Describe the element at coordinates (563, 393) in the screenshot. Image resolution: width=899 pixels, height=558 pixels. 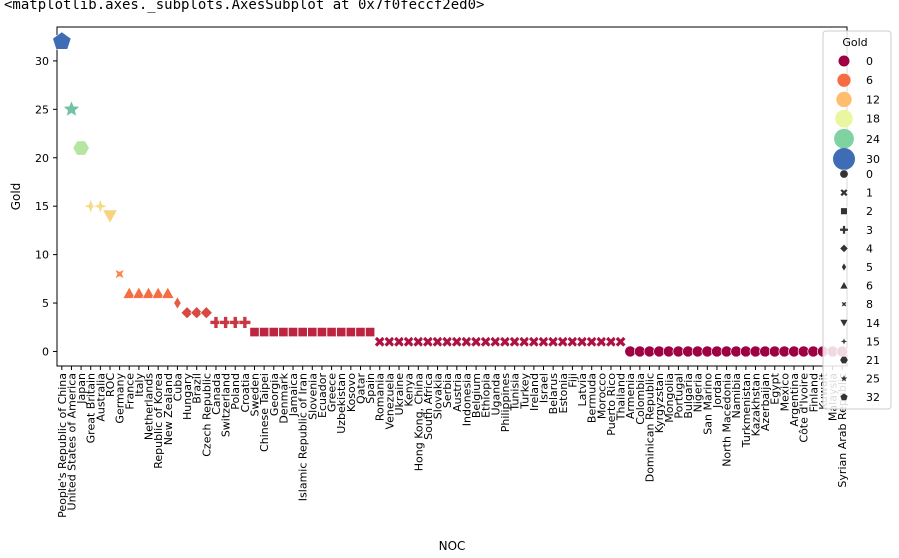
I see `x-tick-label: Estonia` at that location.